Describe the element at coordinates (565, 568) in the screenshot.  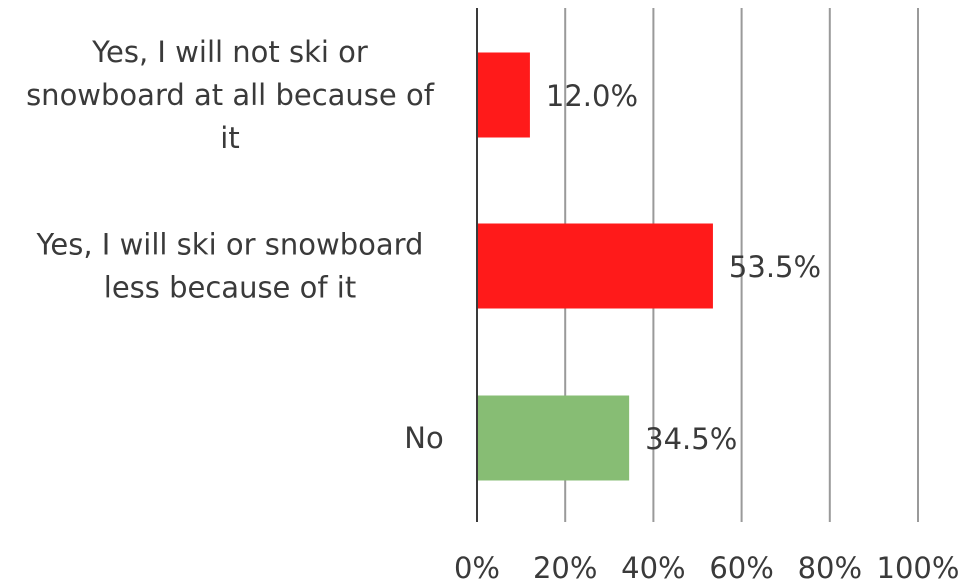
I see `x-tick-label-20: 20%` at that location.